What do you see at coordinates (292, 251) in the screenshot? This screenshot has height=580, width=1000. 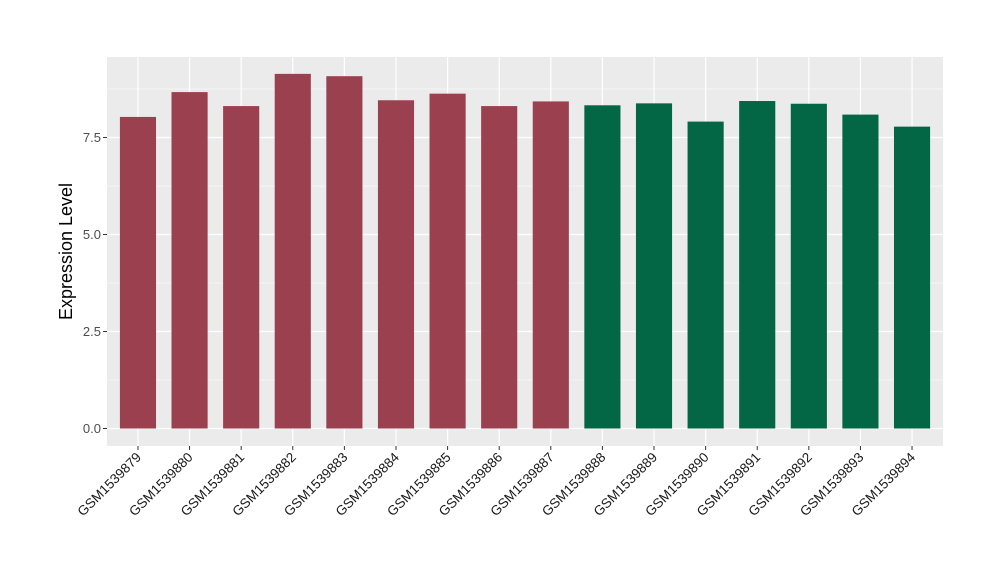 I see `bar-GSM1539882` at bounding box center [292, 251].